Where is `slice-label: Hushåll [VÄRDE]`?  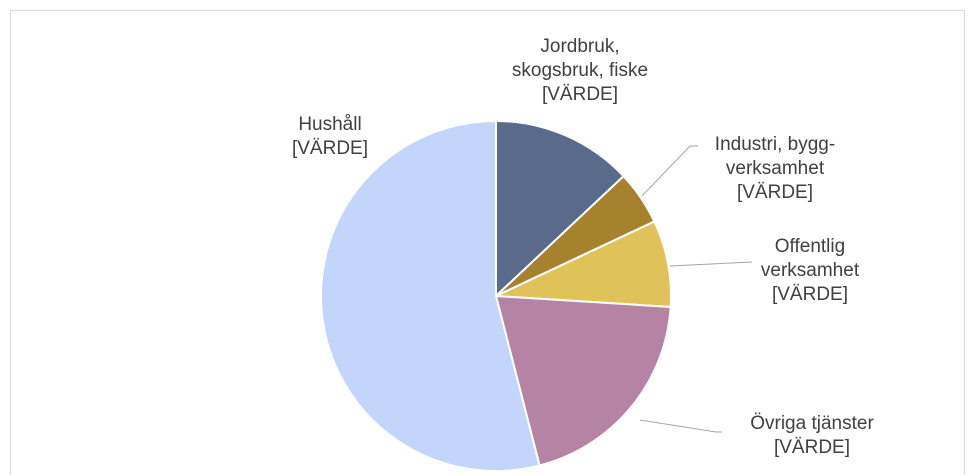
slice-label: Hushåll [VÄRDE] is located at coordinates (330, 136).